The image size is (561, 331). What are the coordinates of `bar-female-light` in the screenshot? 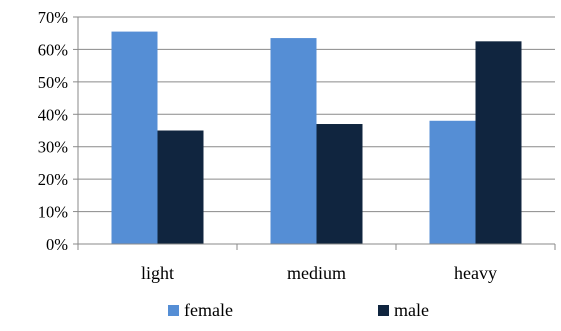 It's located at (134, 137).